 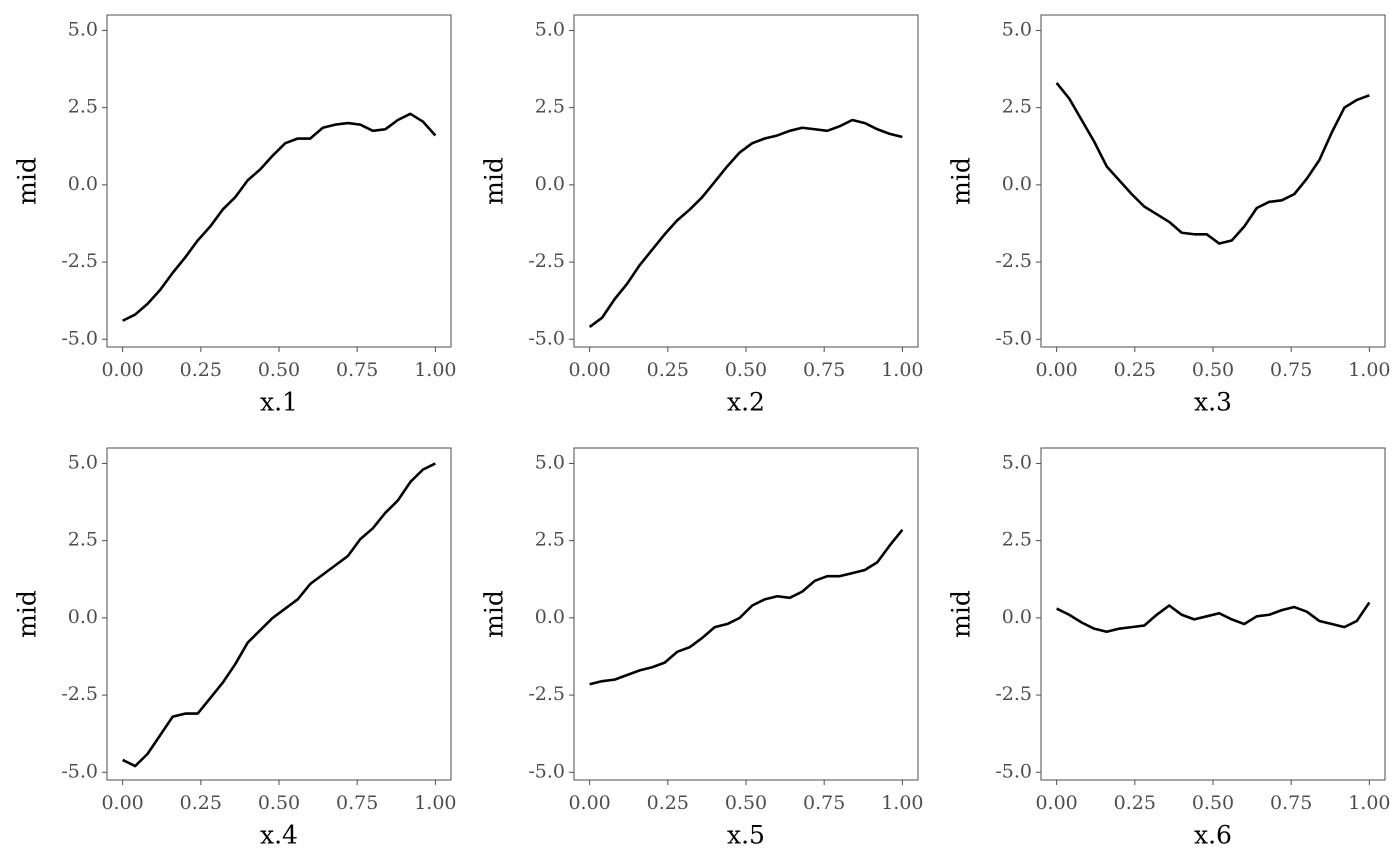 I want to click on x-axis-title: x.5, so click(x=746, y=835).